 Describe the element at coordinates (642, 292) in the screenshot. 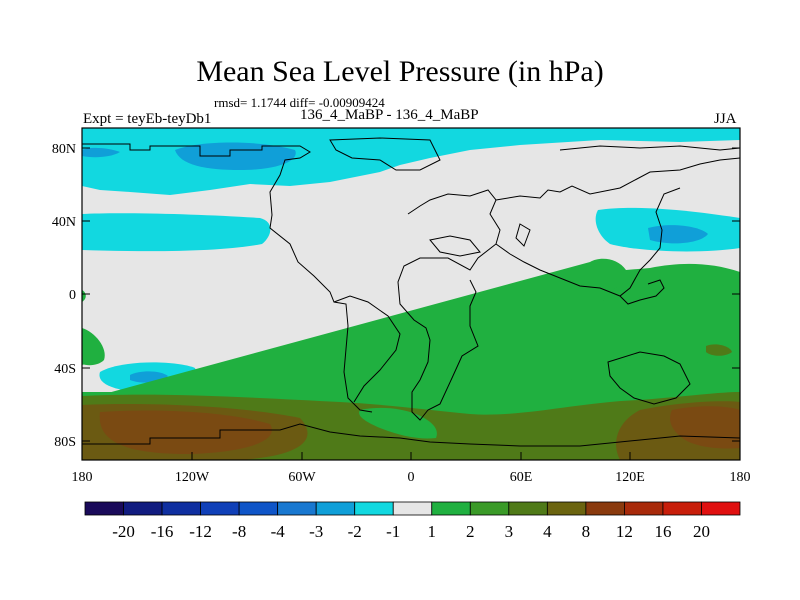

I see `coast-se-asia` at that location.